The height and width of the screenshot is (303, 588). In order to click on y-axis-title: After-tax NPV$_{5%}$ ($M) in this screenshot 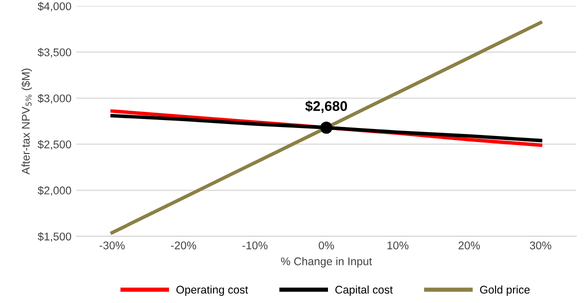, I will do `click(26, 121)`.